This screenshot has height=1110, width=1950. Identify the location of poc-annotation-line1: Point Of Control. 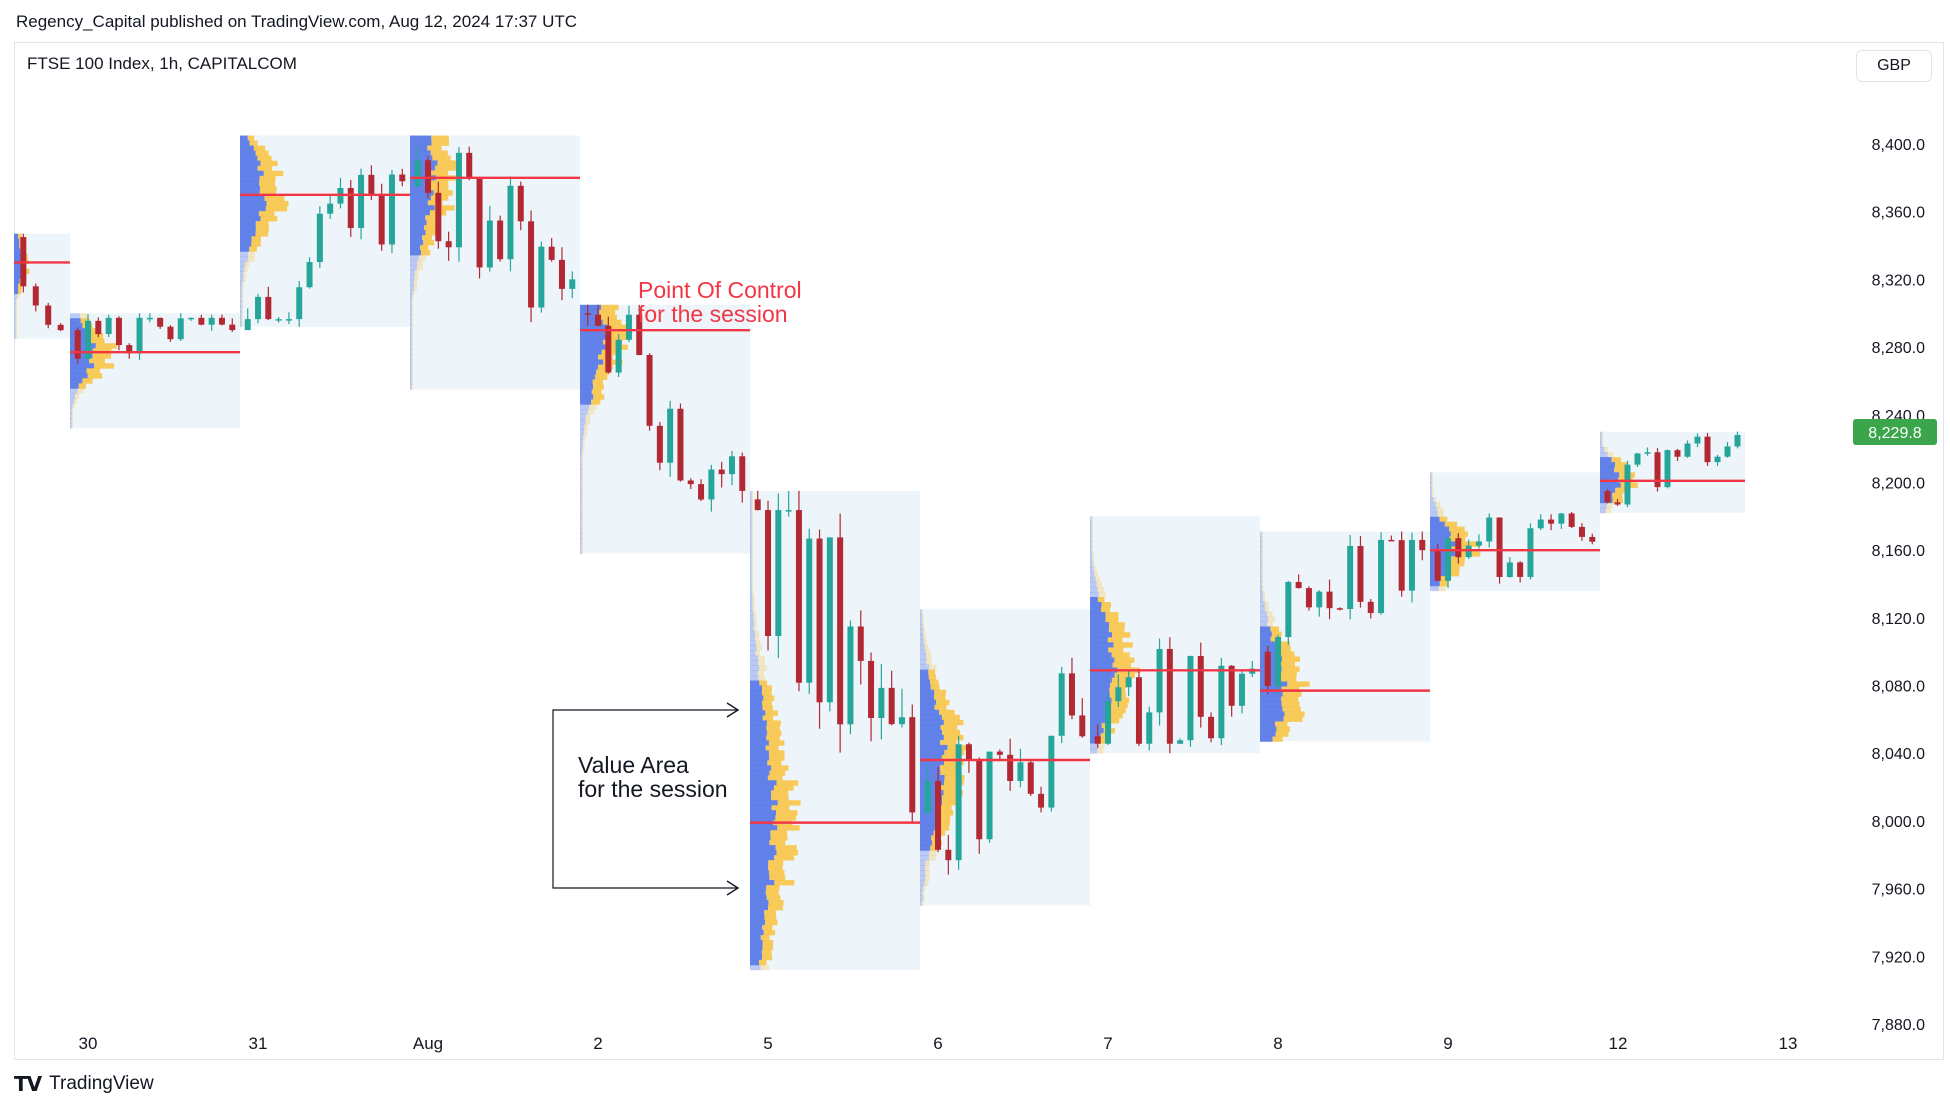
(720, 290).